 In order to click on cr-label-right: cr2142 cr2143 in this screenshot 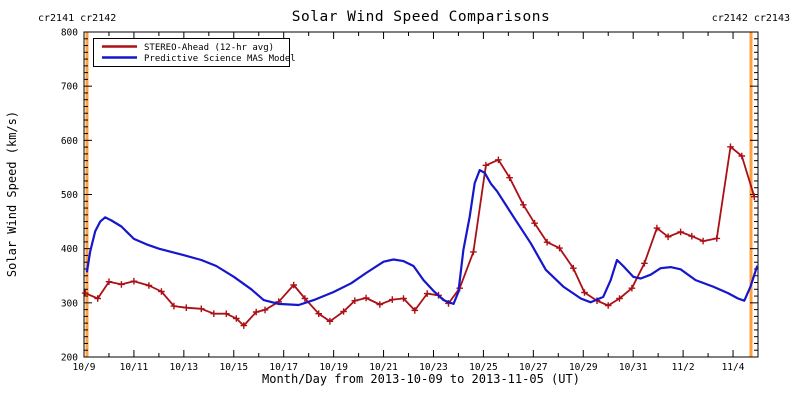, I will do `click(751, 18)`.